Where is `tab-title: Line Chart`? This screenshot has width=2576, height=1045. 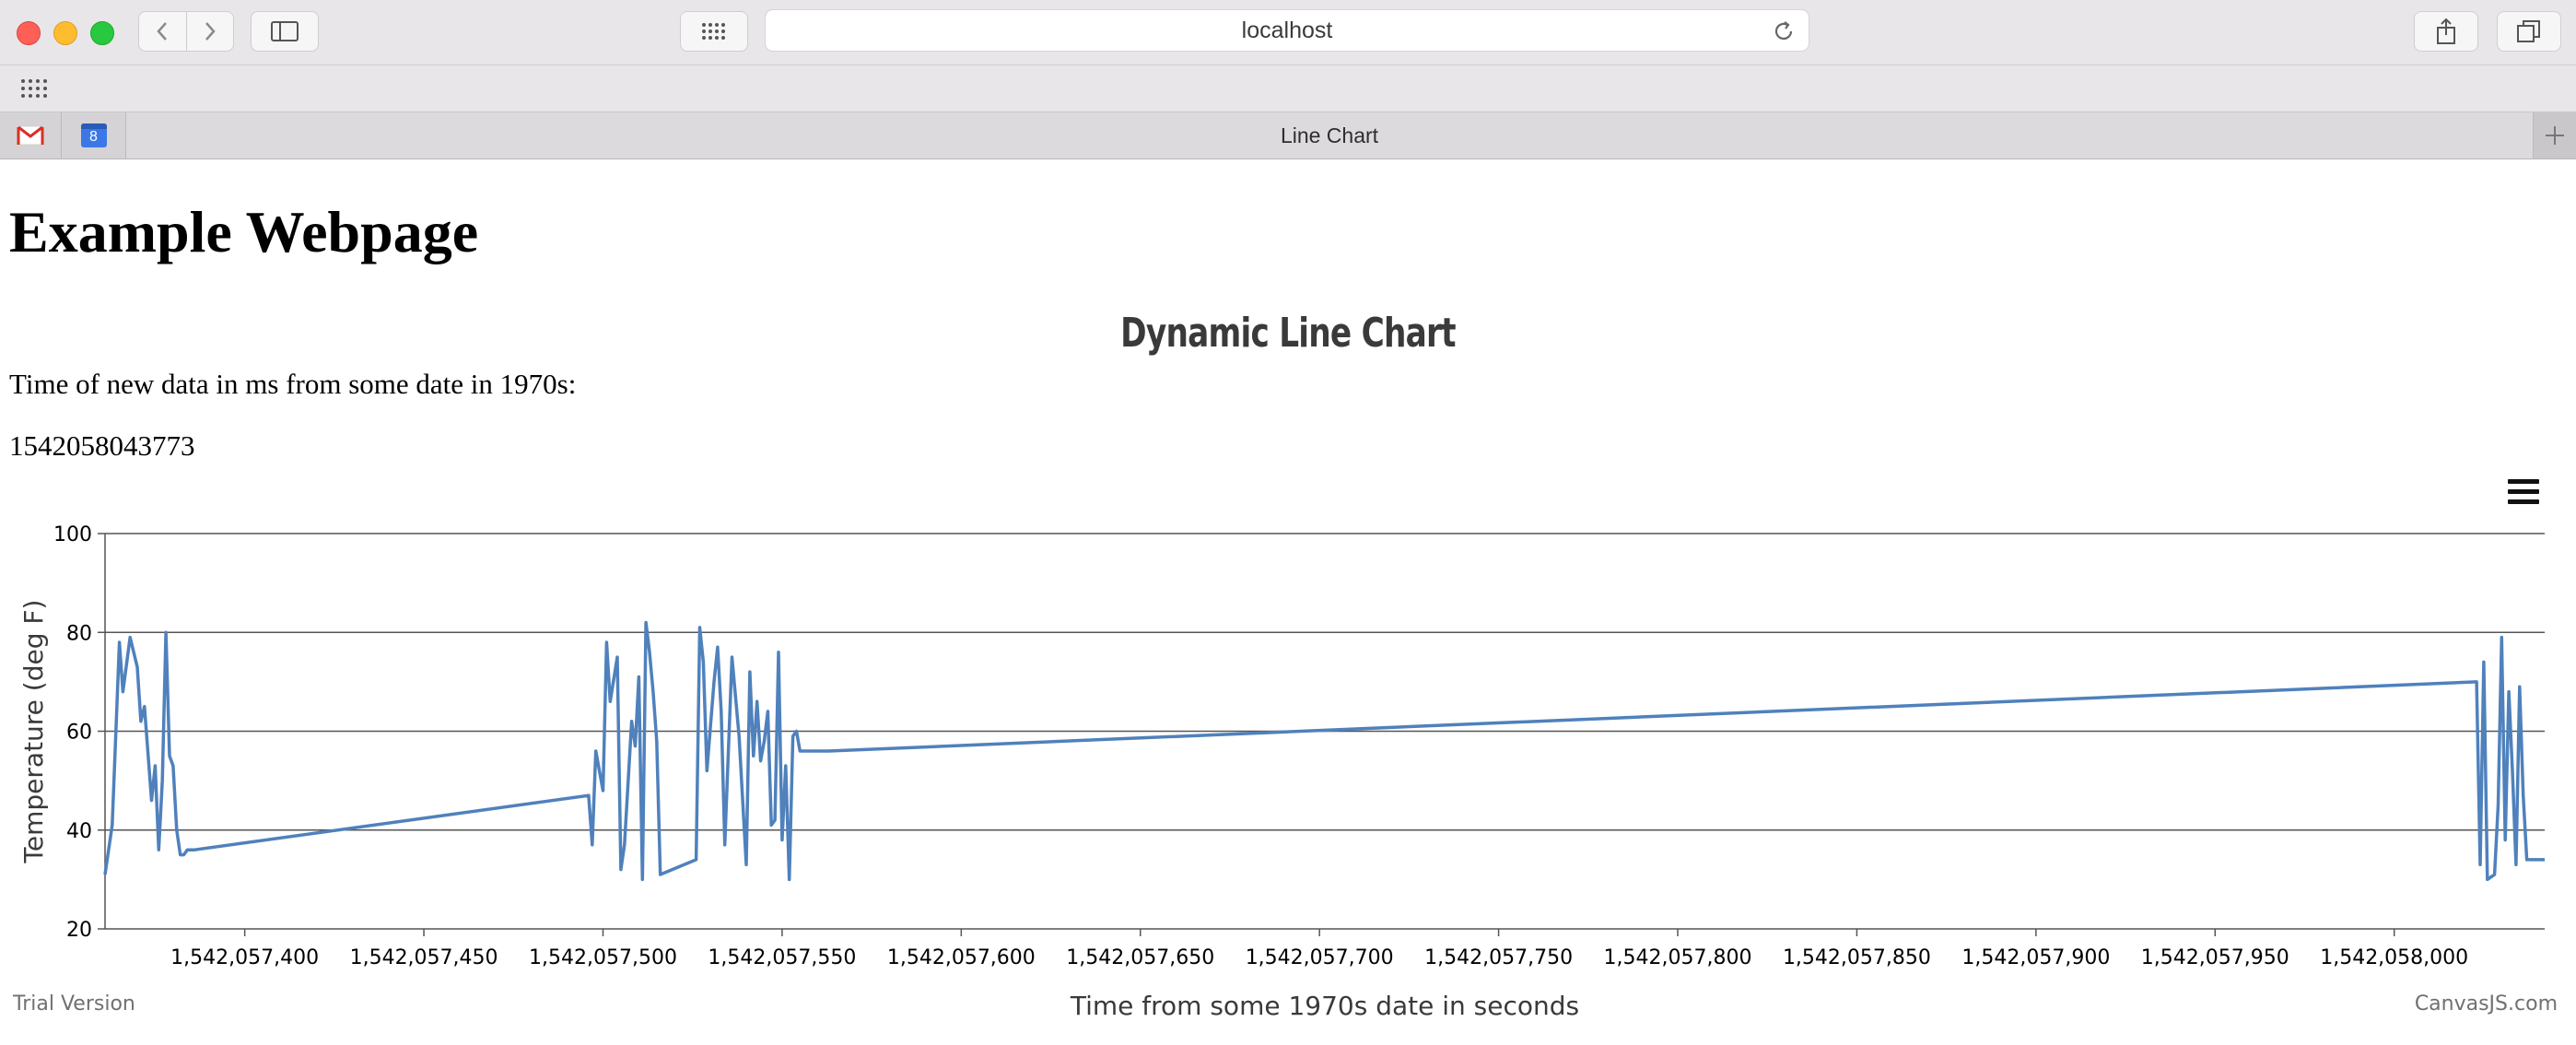 tab-title: Line Chart is located at coordinates (1329, 135).